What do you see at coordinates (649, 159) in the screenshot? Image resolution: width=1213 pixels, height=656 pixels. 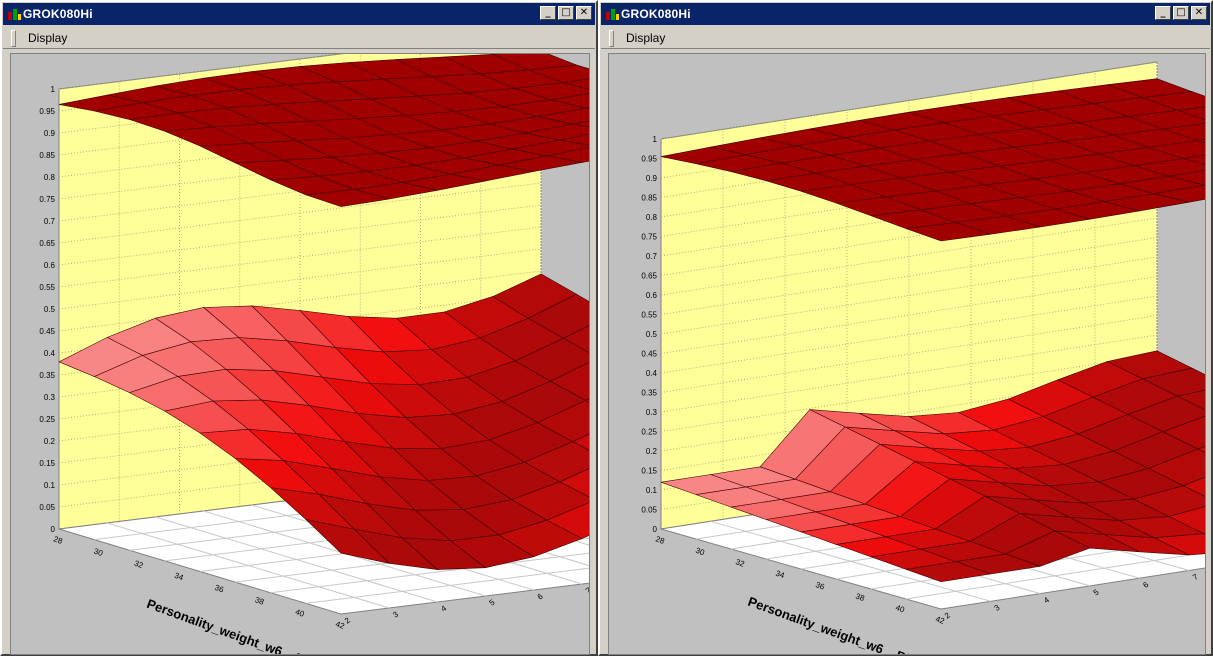 I see `z-tick-label: 0.95` at bounding box center [649, 159].